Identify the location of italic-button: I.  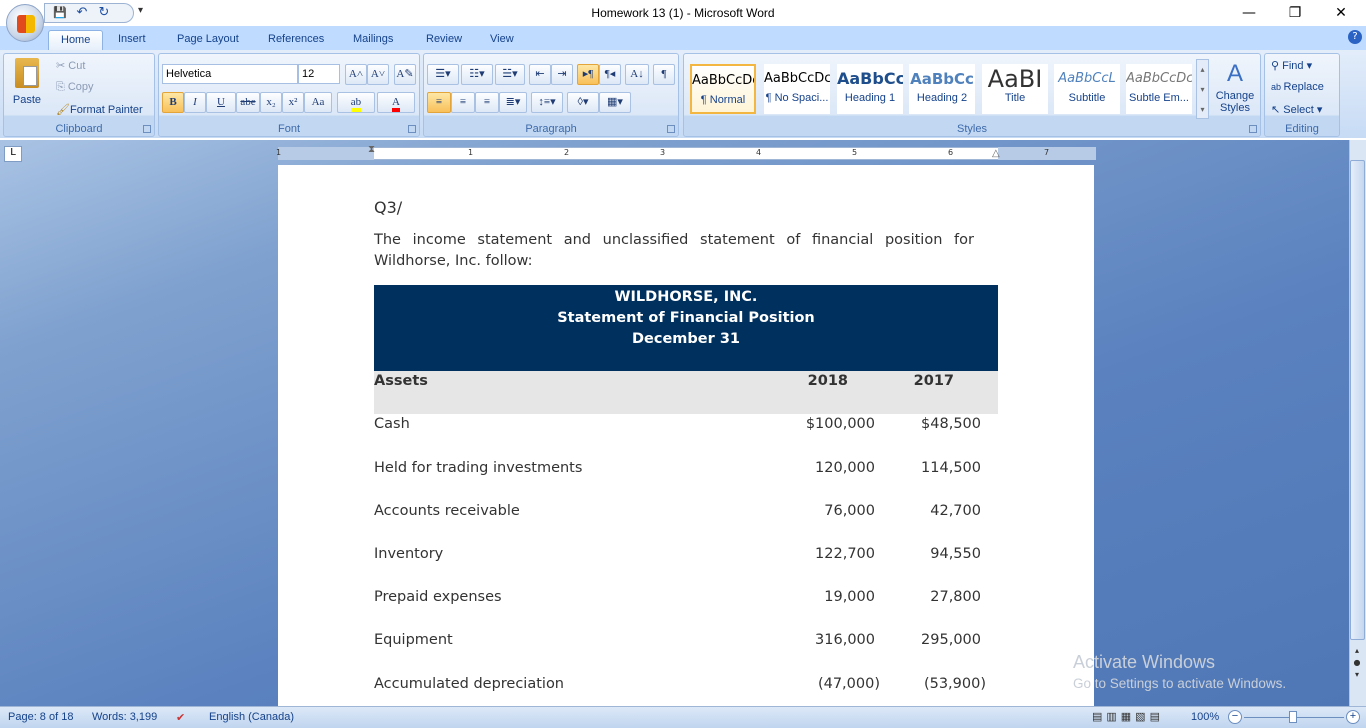
(195, 102).